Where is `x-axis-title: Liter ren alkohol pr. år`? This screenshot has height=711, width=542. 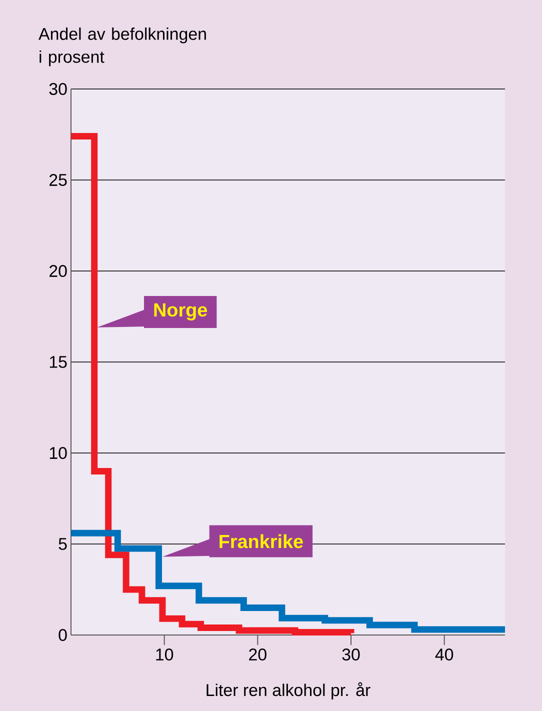 x-axis-title: Liter ren alkohol pr. år is located at coordinates (288, 691).